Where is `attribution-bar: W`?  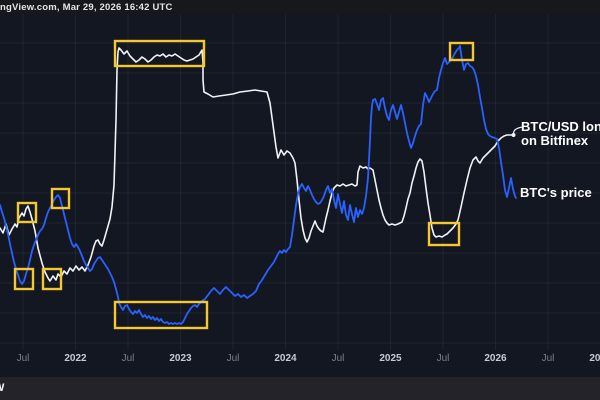
attribution-bar: W is located at coordinates (300, 388).